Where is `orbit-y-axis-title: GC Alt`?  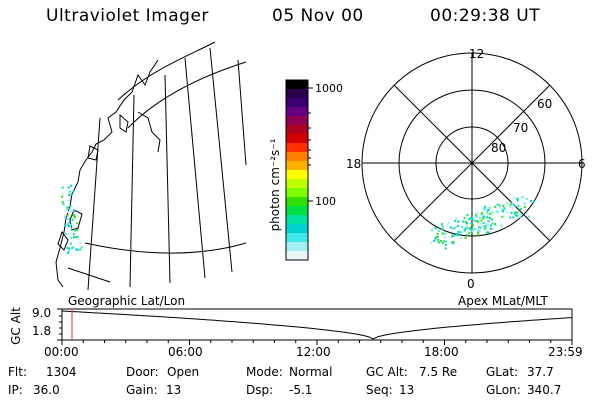
orbit-y-axis-title: GC Alt is located at coordinates (16, 326).